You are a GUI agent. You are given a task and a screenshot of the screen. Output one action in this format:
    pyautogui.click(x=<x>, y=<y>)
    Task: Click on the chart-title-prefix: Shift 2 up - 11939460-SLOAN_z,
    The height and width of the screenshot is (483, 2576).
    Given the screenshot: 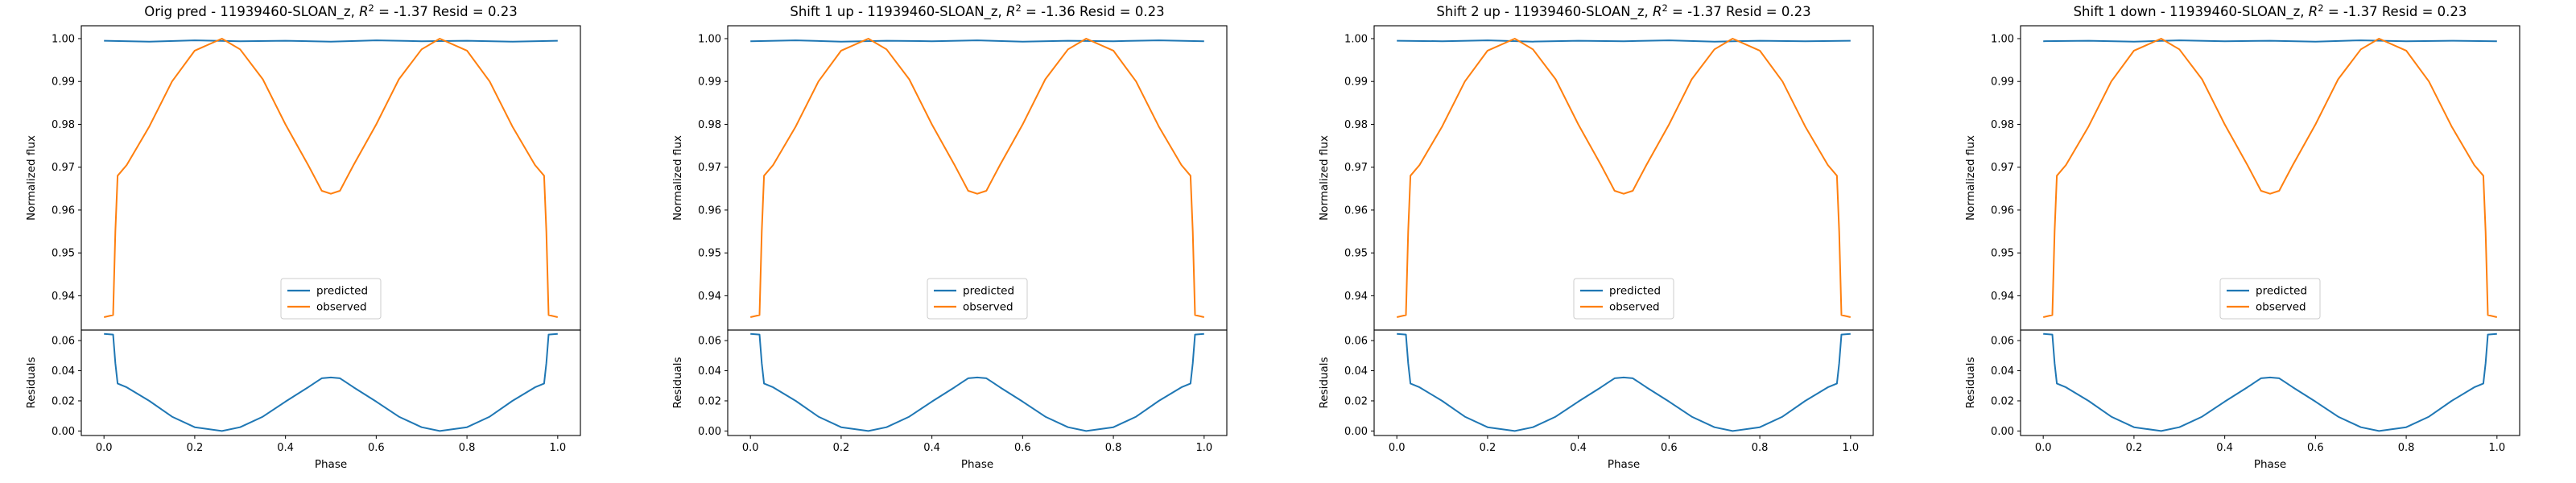 What is the action you would take?
    pyautogui.click(x=1544, y=12)
    